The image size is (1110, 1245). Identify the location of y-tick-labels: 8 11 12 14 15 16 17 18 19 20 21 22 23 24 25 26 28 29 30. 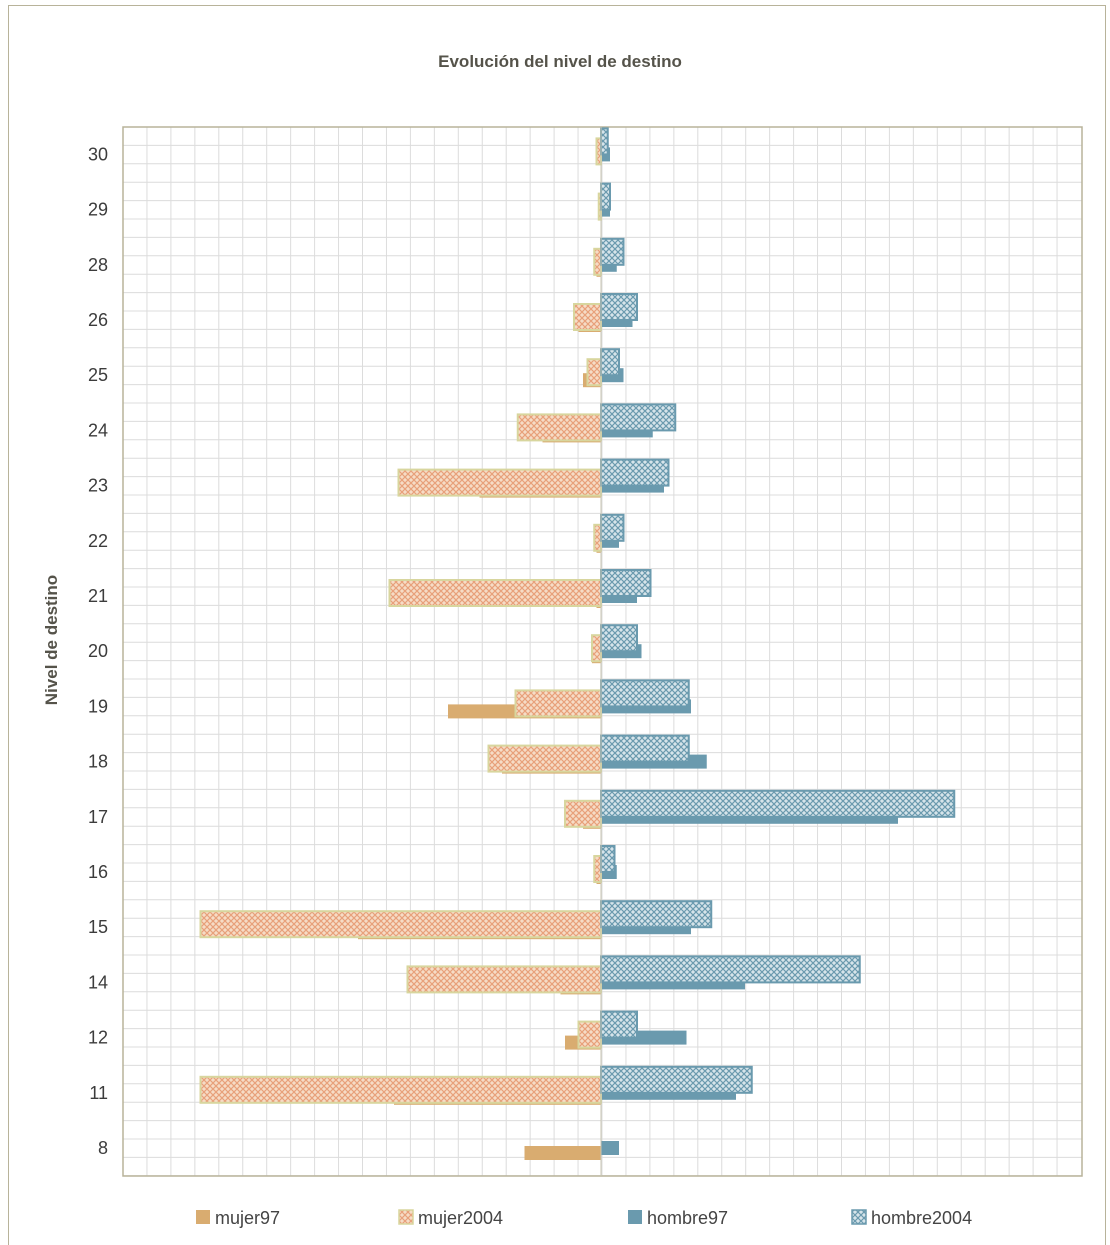
(98, 651).